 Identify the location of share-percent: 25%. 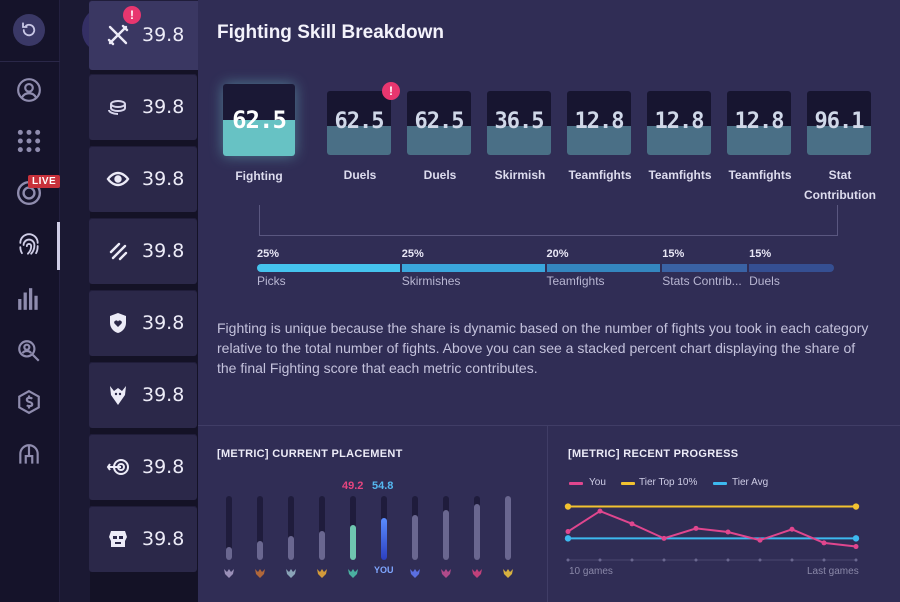
(412, 254).